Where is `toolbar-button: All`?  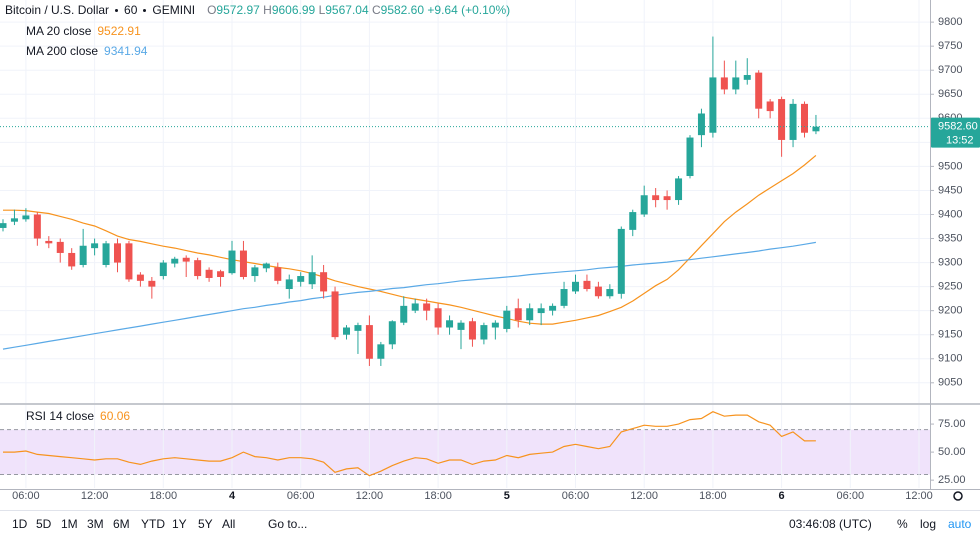 toolbar-button: All is located at coordinates (229, 524).